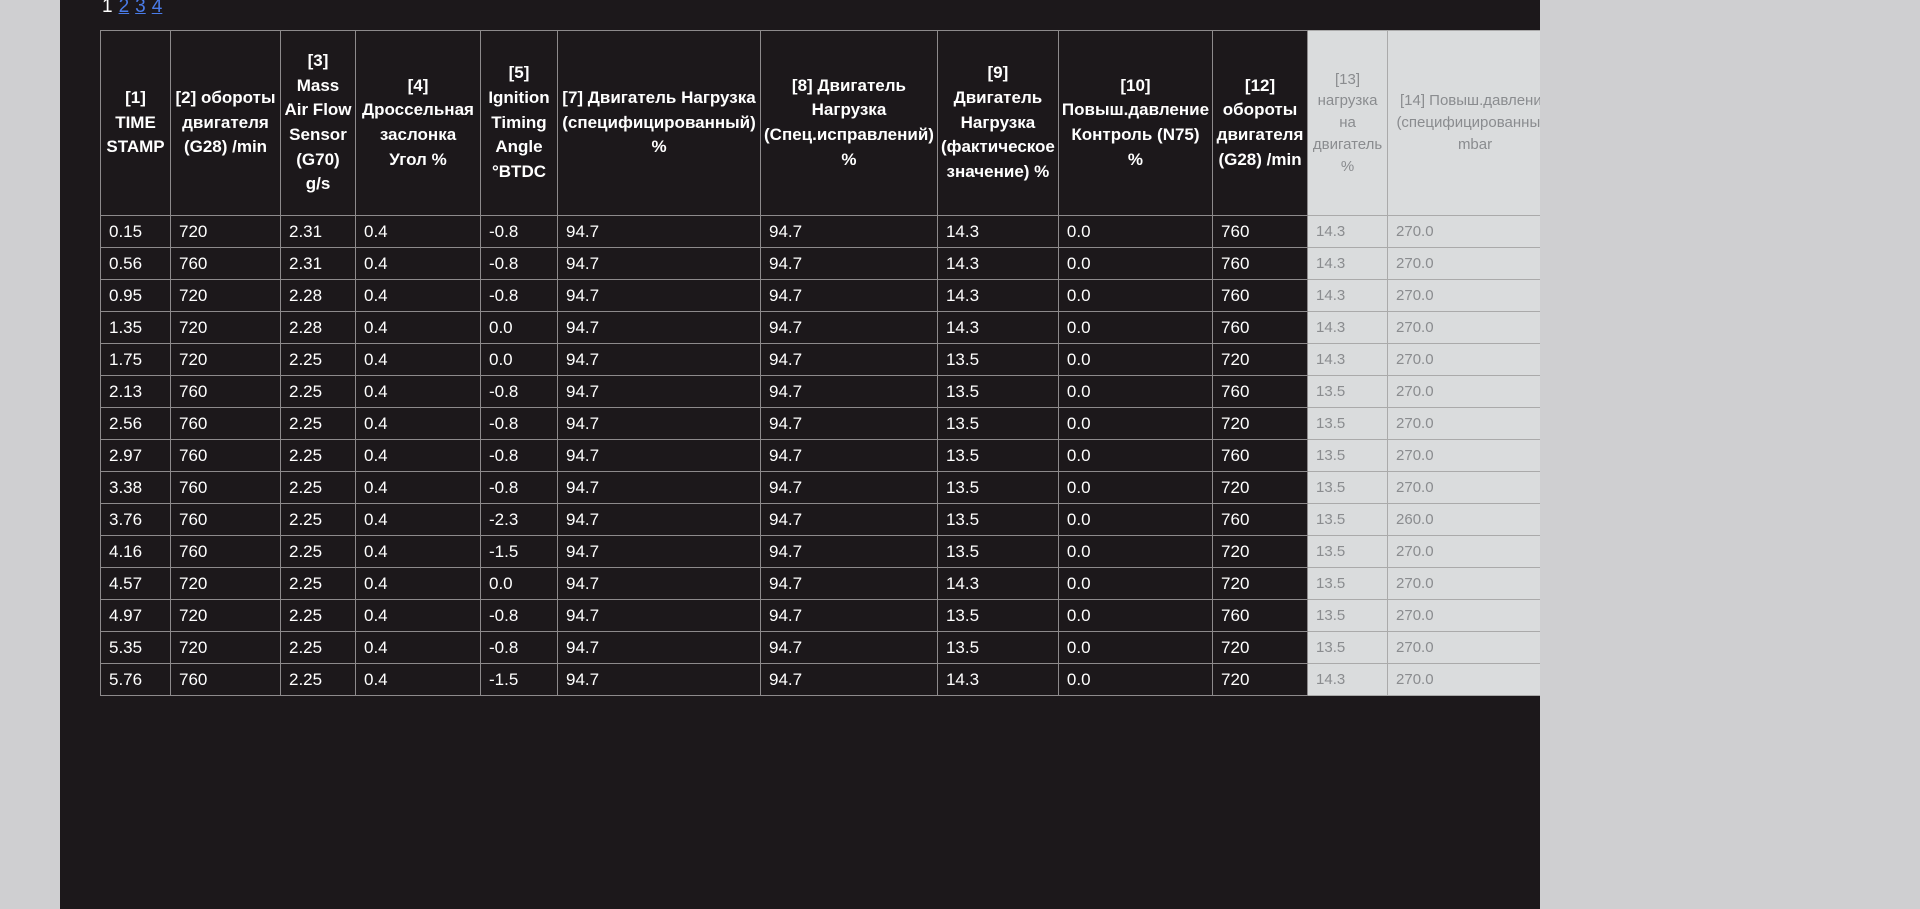 The width and height of the screenshot is (1920, 909). What do you see at coordinates (135, 391) in the screenshot?
I see `table-cell: 2.13` at bounding box center [135, 391].